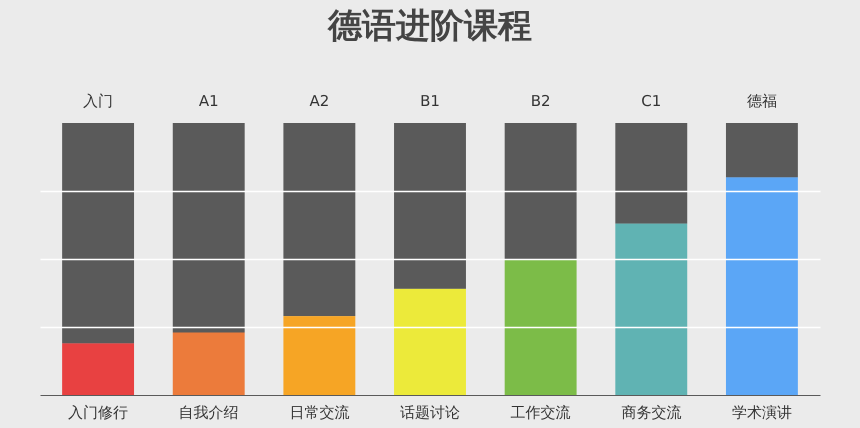 Image resolution: width=860 pixels, height=428 pixels. What do you see at coordinates (761, 101) in the screenshot?
I see `text: 德福` at bounding box center [761, 101].